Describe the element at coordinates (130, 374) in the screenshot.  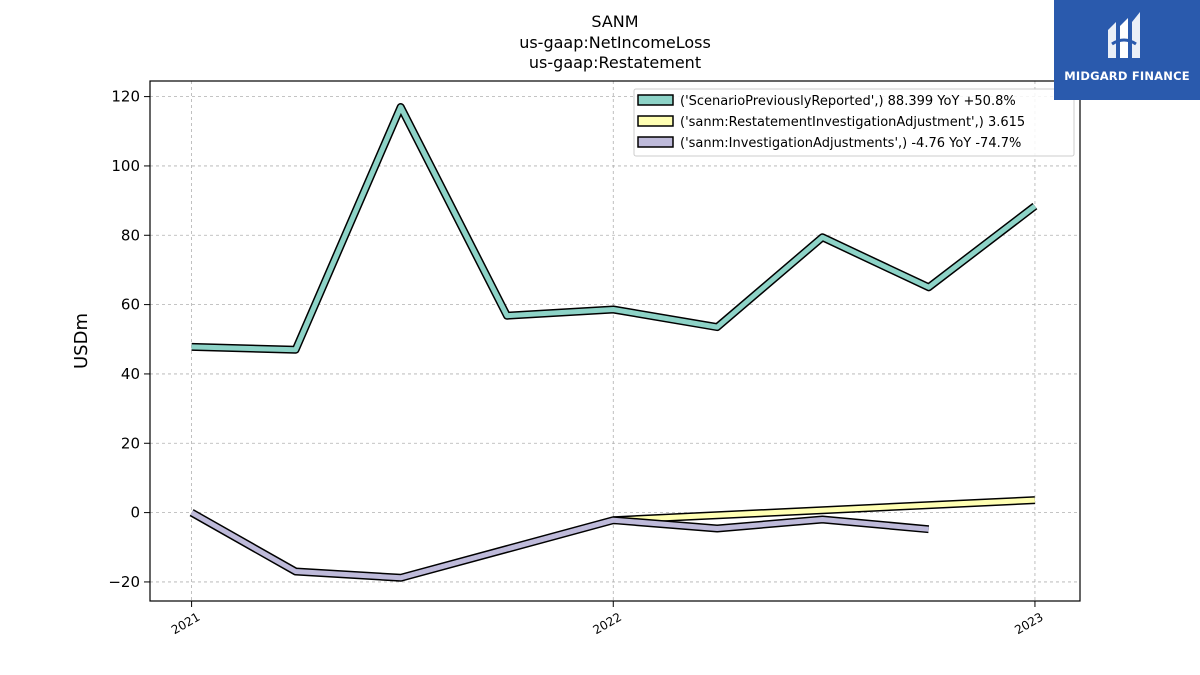
I see `y-tick-label: 40` at that location.